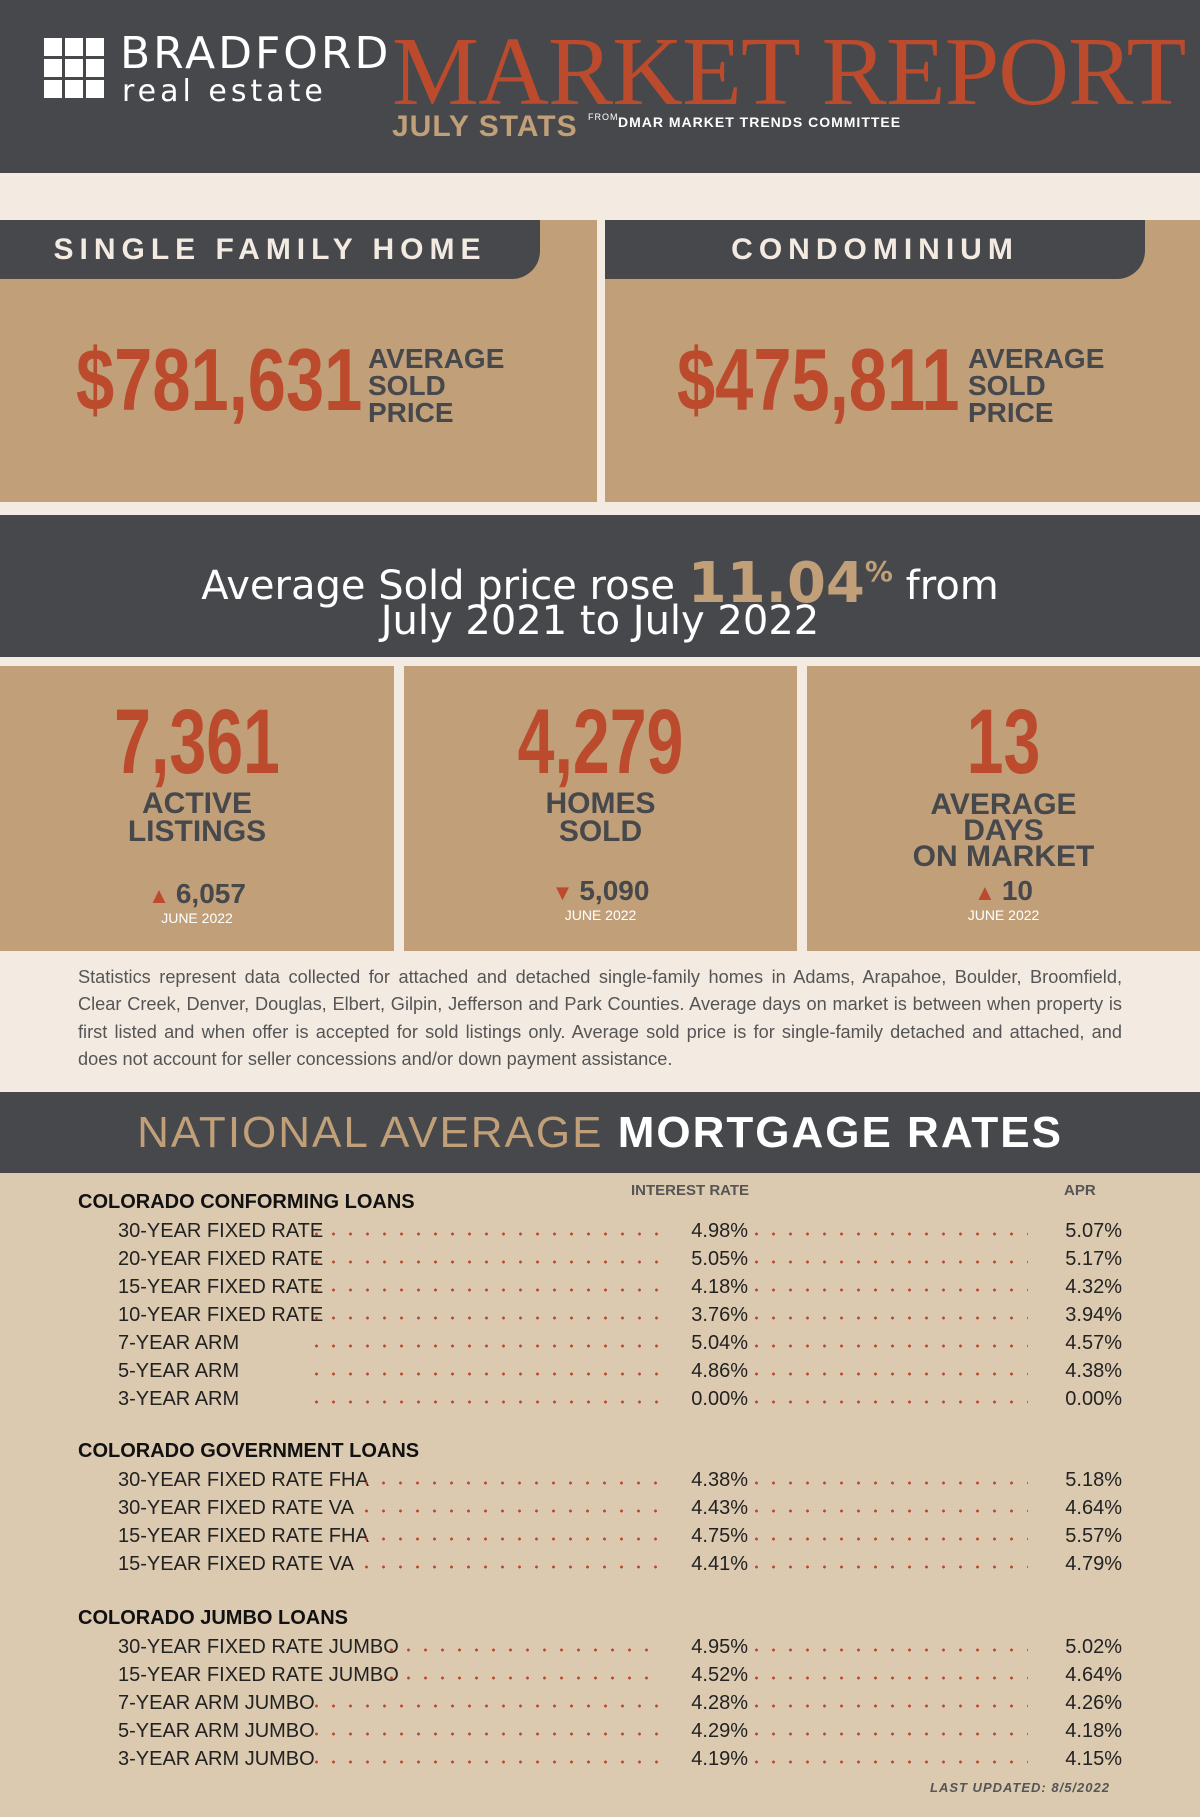 The height and width of the screenshot is (1817, 1200). Describe the element at coordinates (719, 1231) in the screenshot. I see `interest-rate-value: 4.98%` at that location.